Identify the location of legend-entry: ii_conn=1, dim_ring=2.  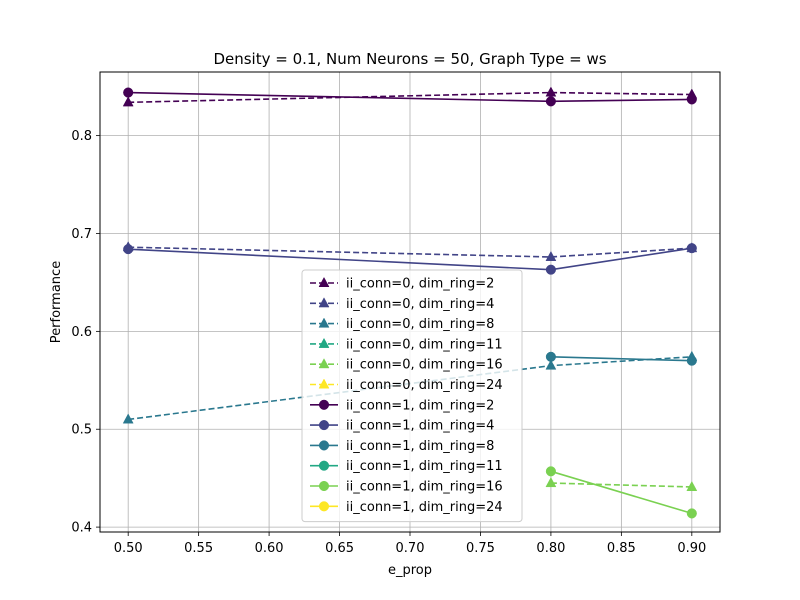
(402, 405).